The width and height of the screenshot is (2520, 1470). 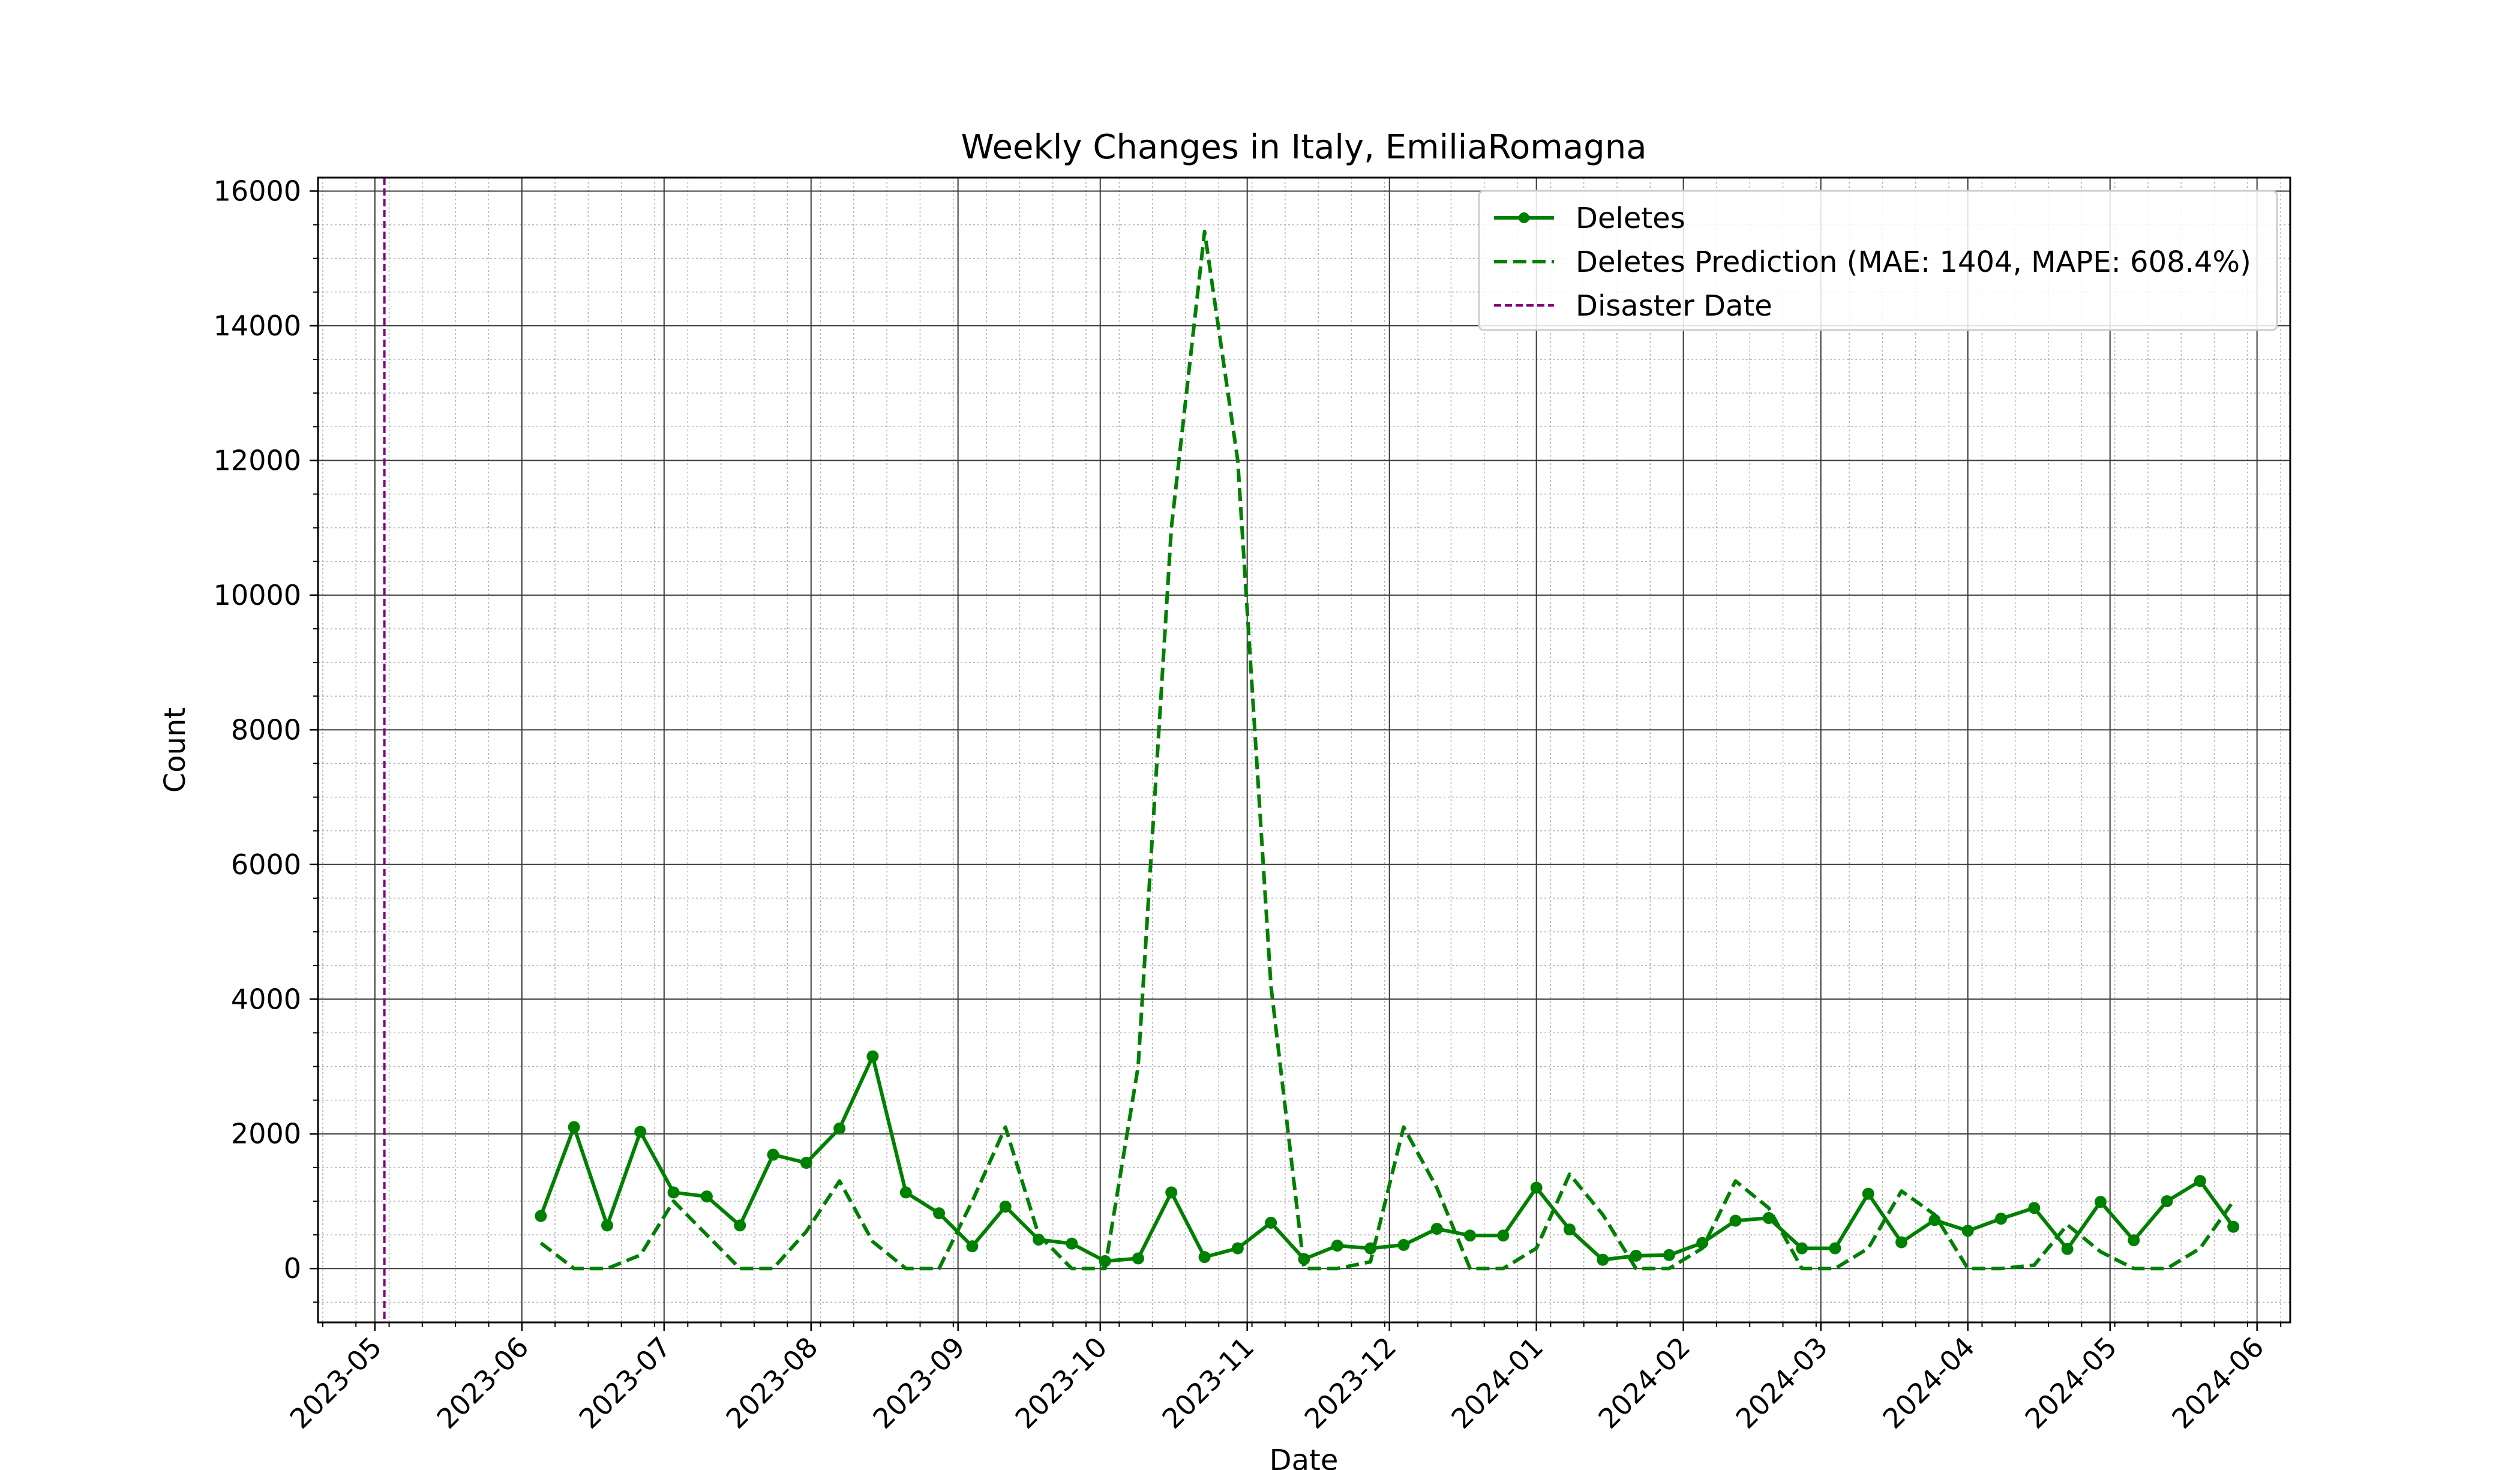 What do you see at coordinates (266, 1134) in the screenshot?
I see `y-tick-label: 2000` at bounding box center [266, 1134].